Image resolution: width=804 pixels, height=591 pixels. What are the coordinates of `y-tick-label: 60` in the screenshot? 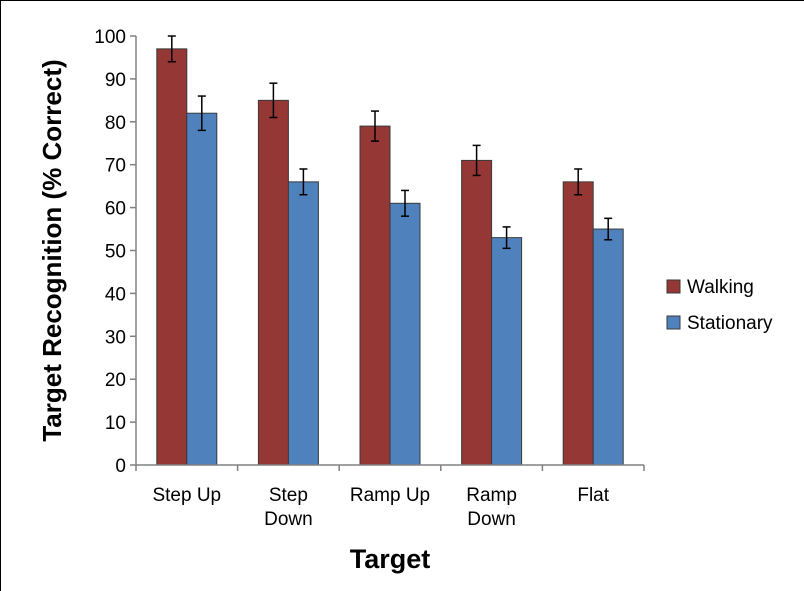 It's located at (115, 209).